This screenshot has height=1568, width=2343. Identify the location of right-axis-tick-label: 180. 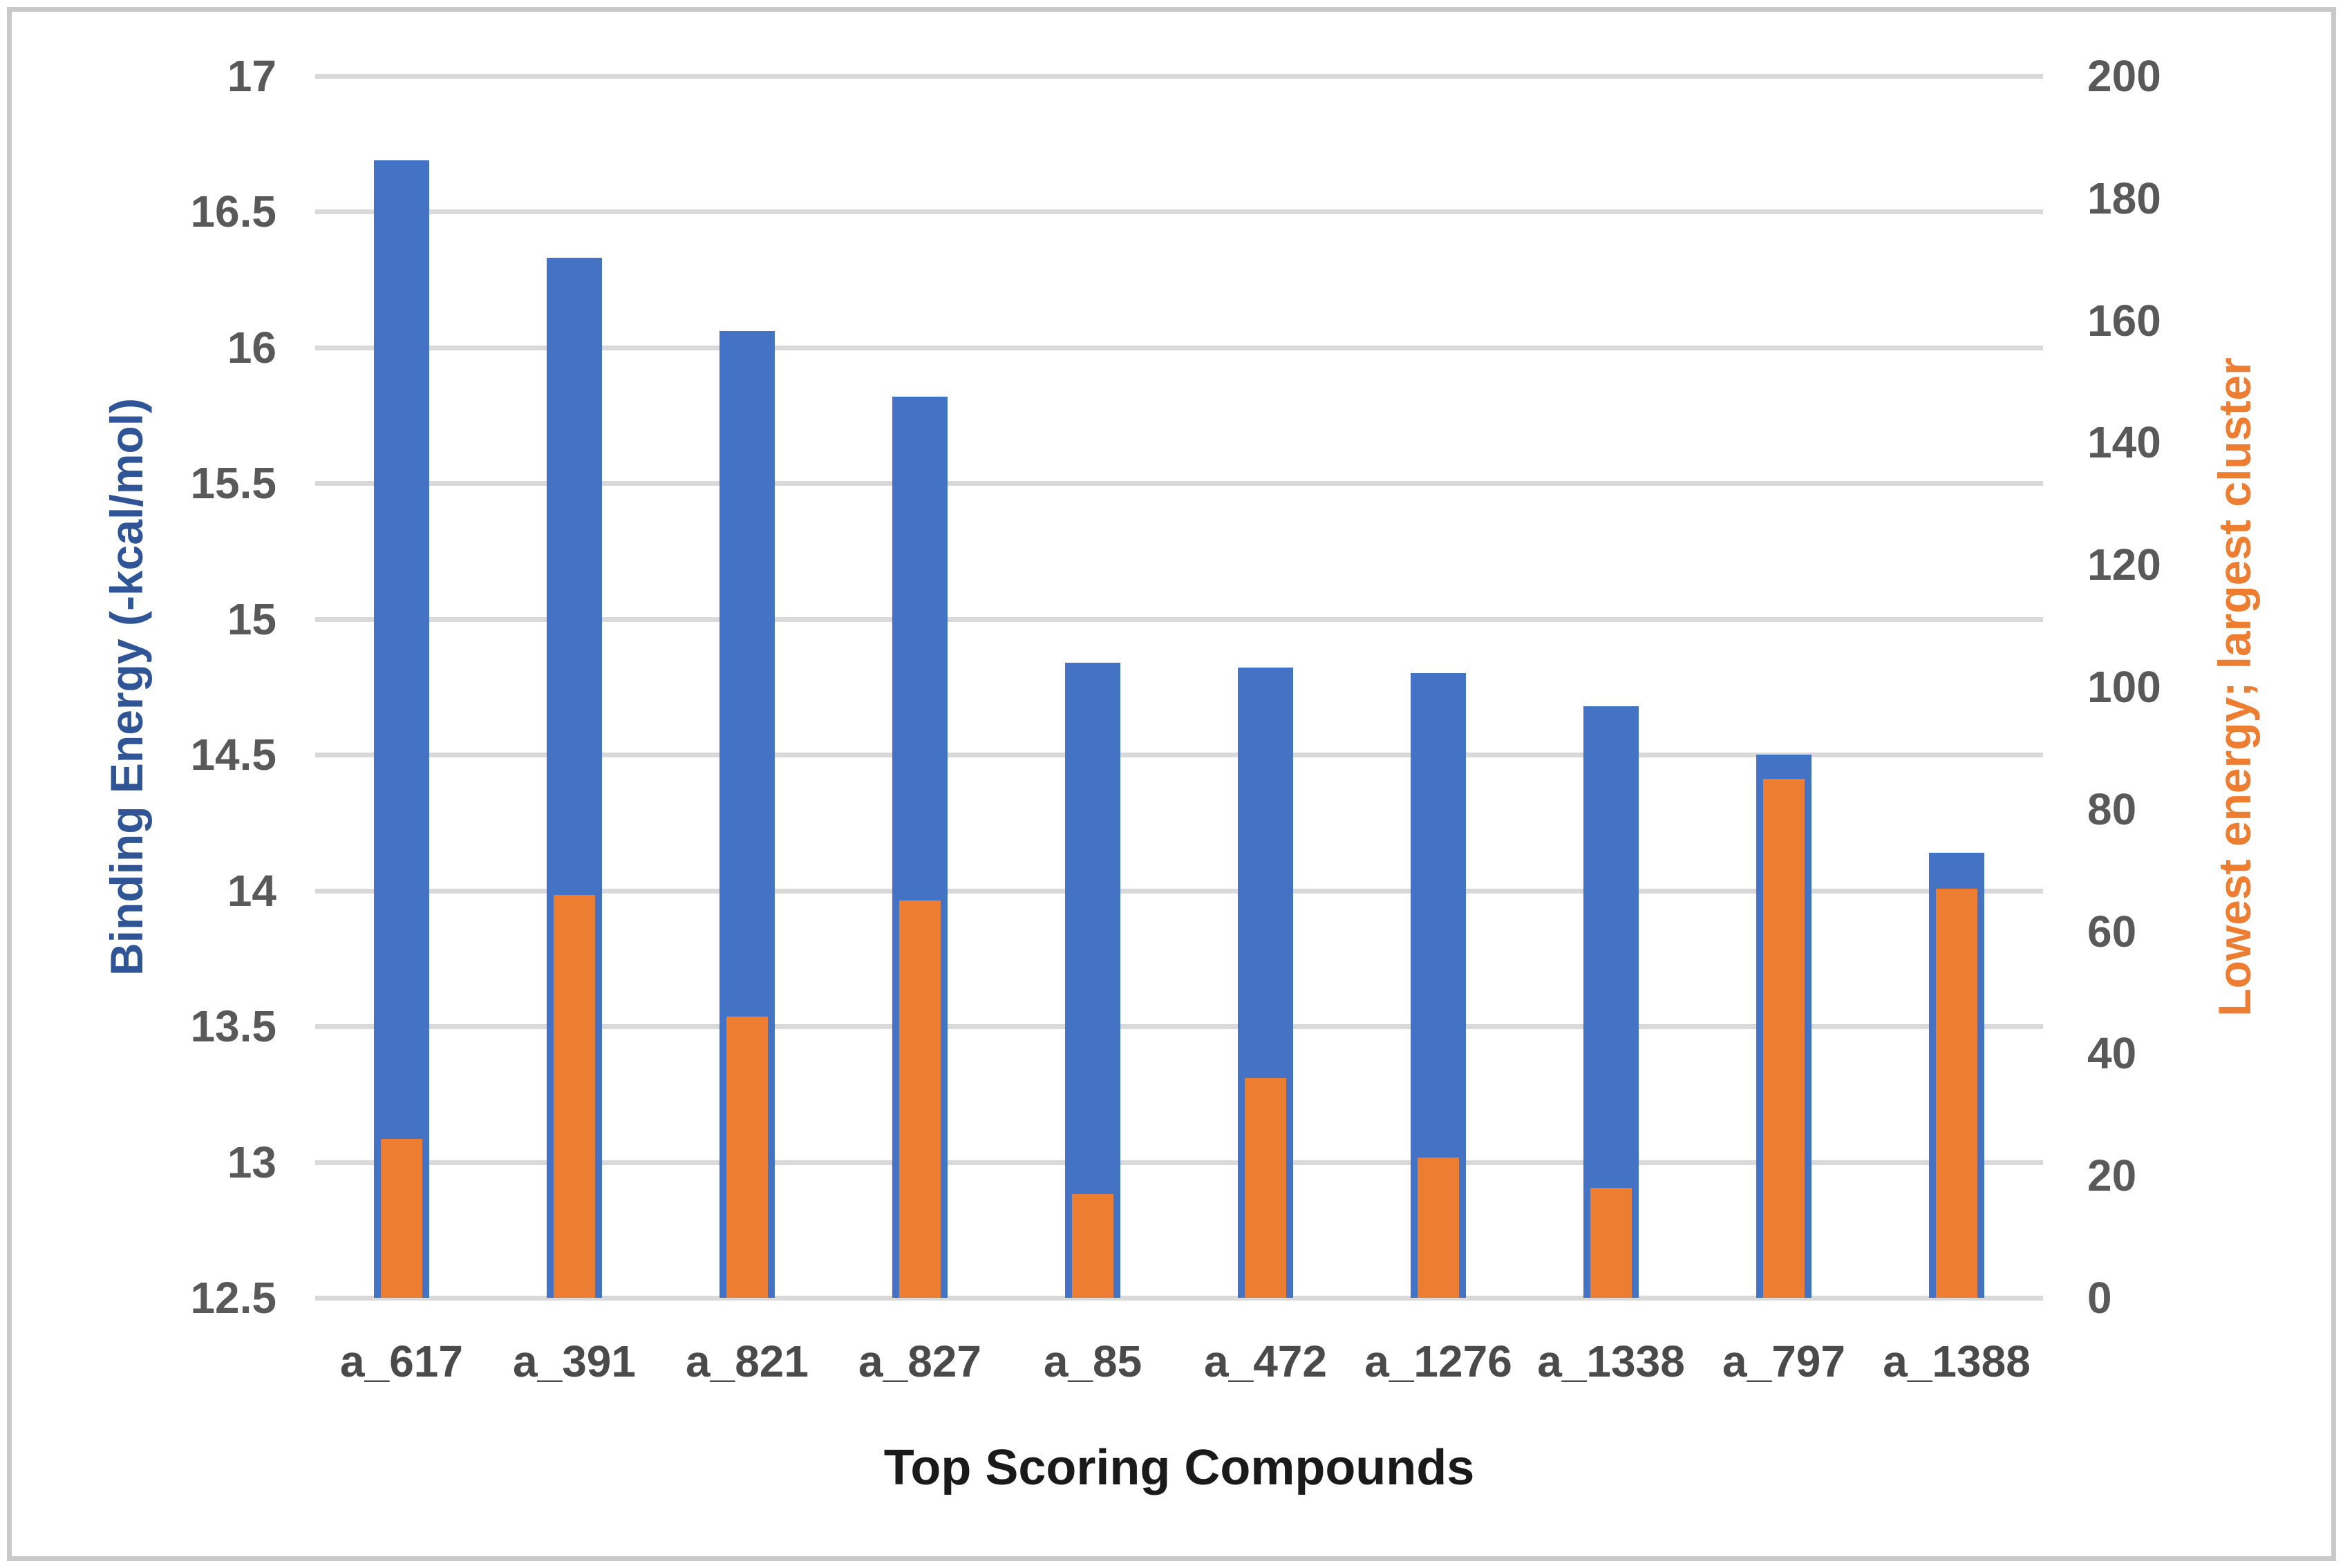
(2124, 198).